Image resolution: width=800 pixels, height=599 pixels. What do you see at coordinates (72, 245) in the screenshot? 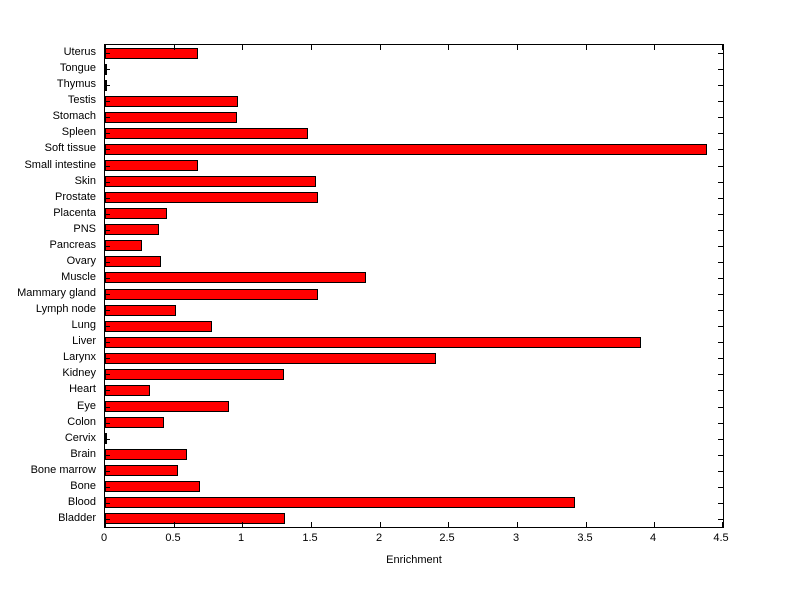
I see `y-tick-label: Pancreas` at bounding box center [72, 245].